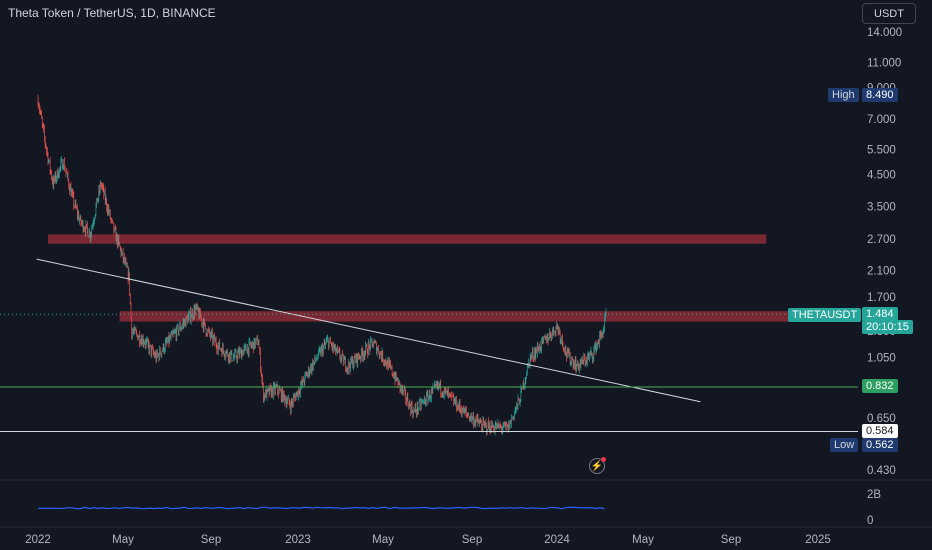 This screenshot has width=932, height=550. Describe the element at coordinates (884, 63) in the screenshot. I see `price-tick-label: 11.000` at that location.